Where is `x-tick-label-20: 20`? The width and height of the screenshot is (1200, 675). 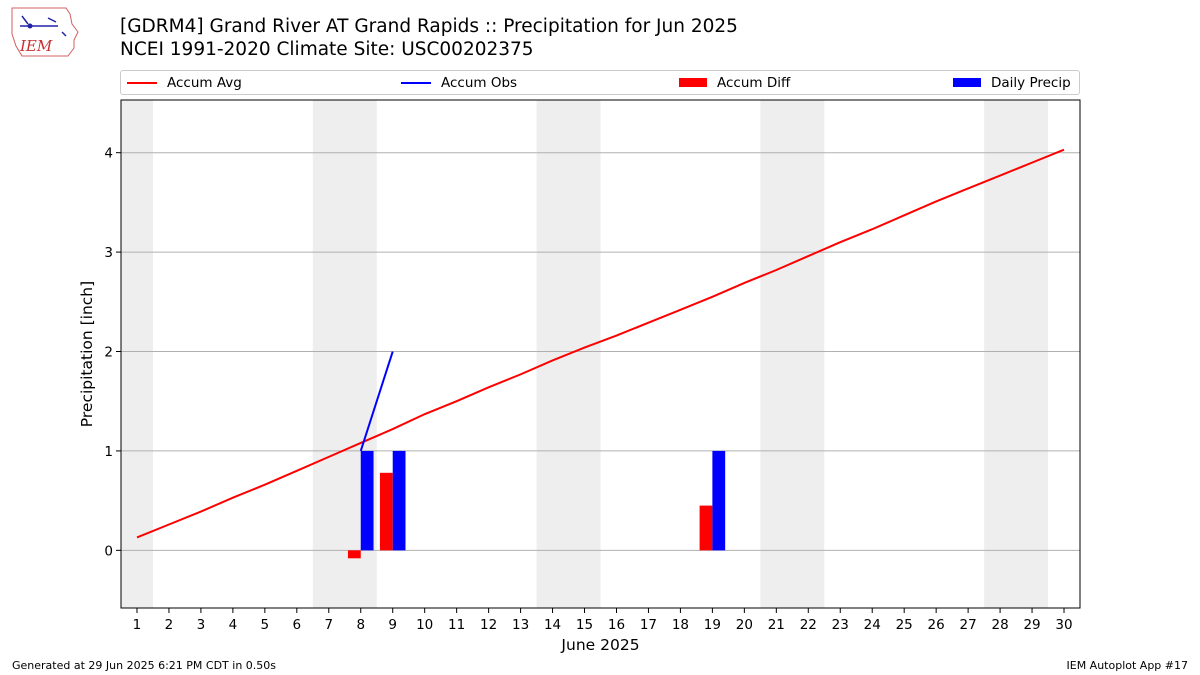 x-tick-label-20: 20 is located at coordinates (744, 625).